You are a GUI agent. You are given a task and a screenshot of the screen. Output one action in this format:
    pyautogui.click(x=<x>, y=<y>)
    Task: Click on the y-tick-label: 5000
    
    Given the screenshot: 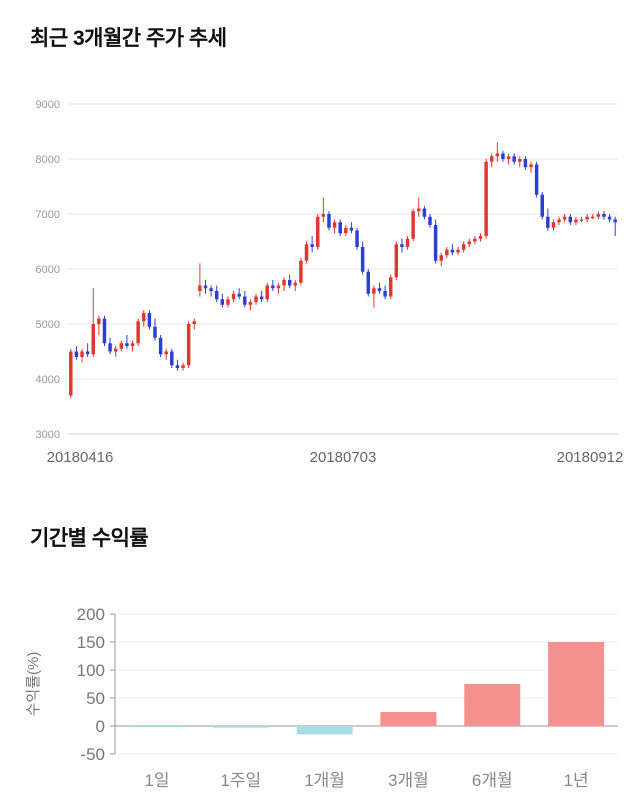 What is the action you would take?
    pyautogui.click(x=48, y=325)
    